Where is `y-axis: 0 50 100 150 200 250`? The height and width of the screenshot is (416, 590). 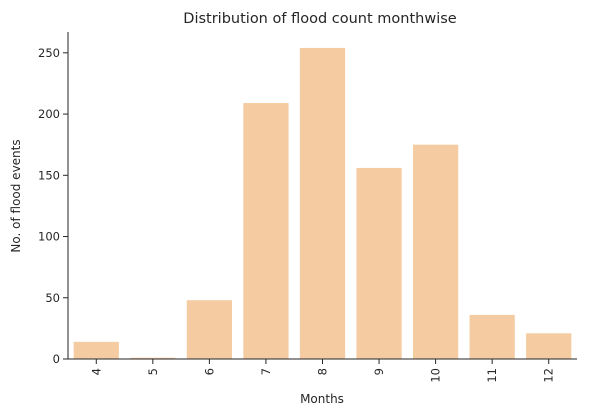
y-axis: 0 50 100 150 200 250 is located at coordinates (53, 199).